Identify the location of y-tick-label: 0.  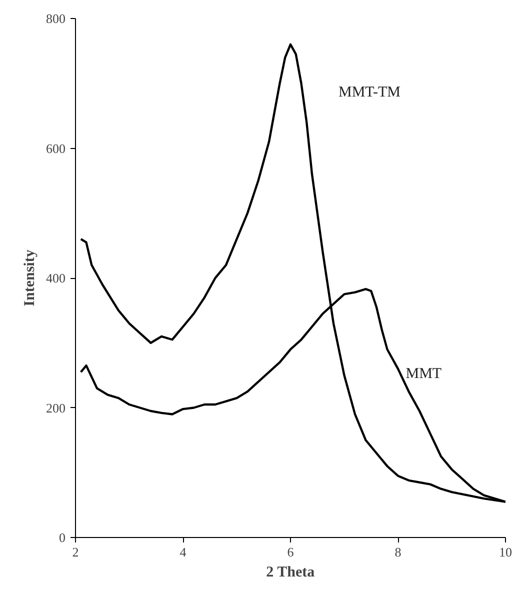
(62, 537).